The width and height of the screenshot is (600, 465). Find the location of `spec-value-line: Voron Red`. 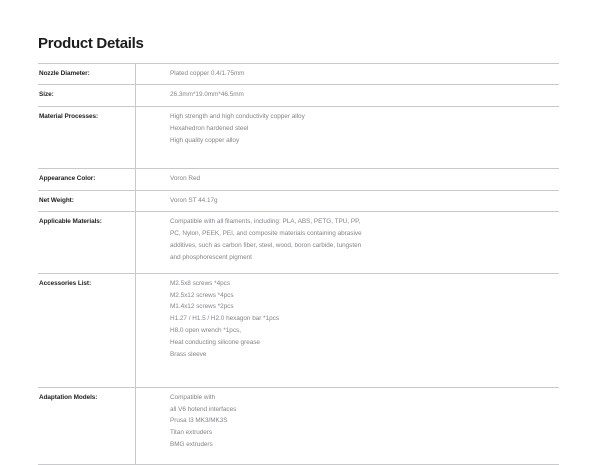

spec-value-line: Voron Red is located at coordinates (185, 178).